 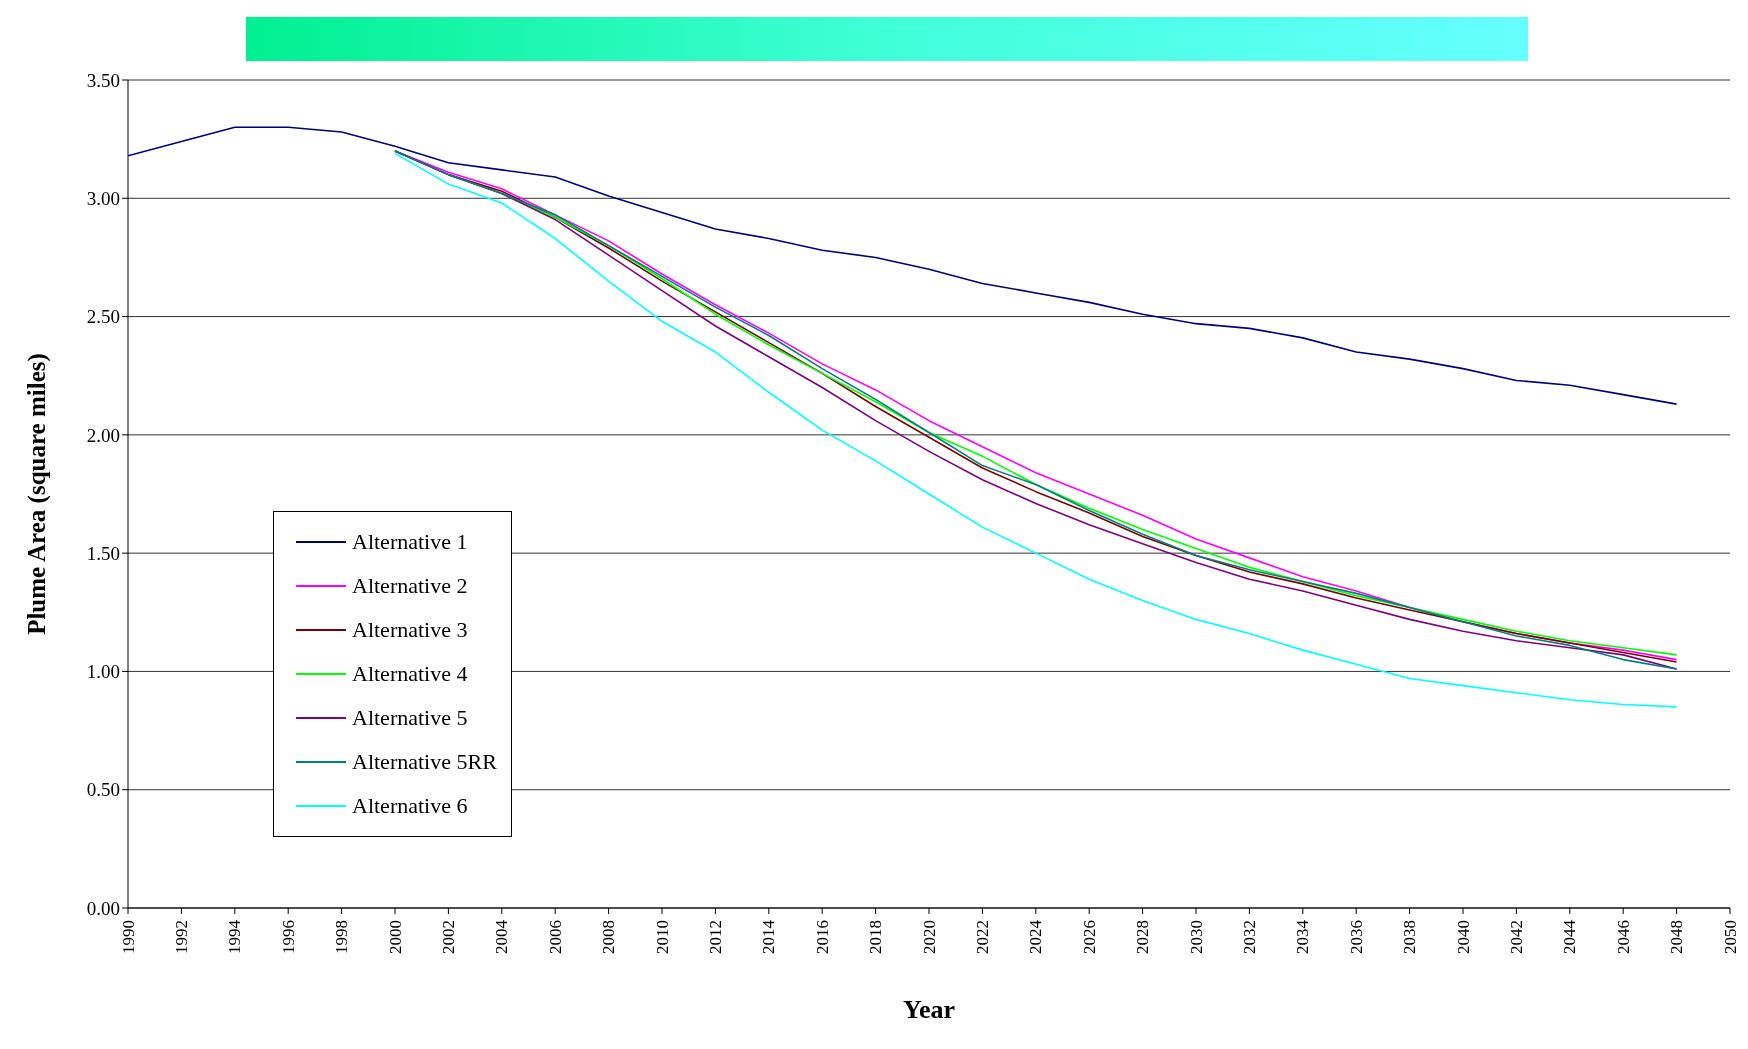 I want to click on x-tick-label: 1992, so click(x=181, y=937).